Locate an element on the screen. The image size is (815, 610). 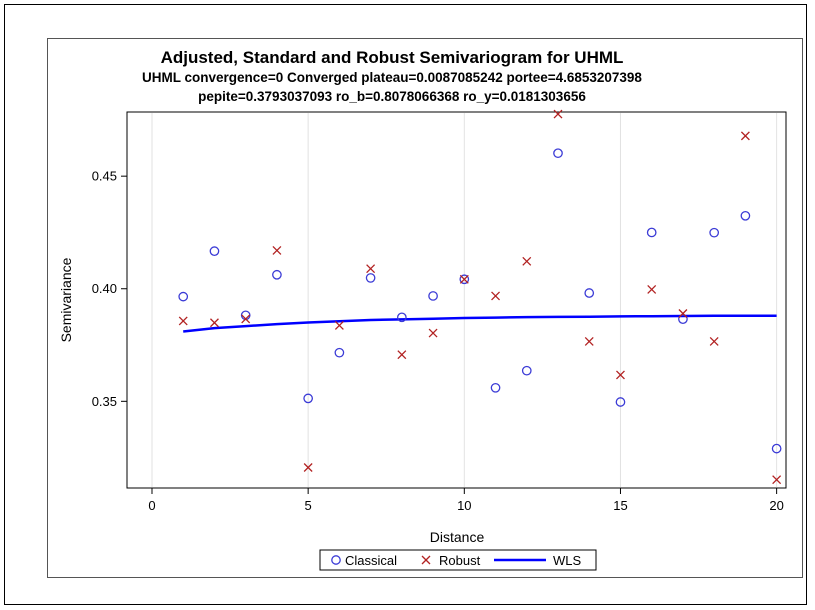
legend-box is located at coordinates (458, 560).